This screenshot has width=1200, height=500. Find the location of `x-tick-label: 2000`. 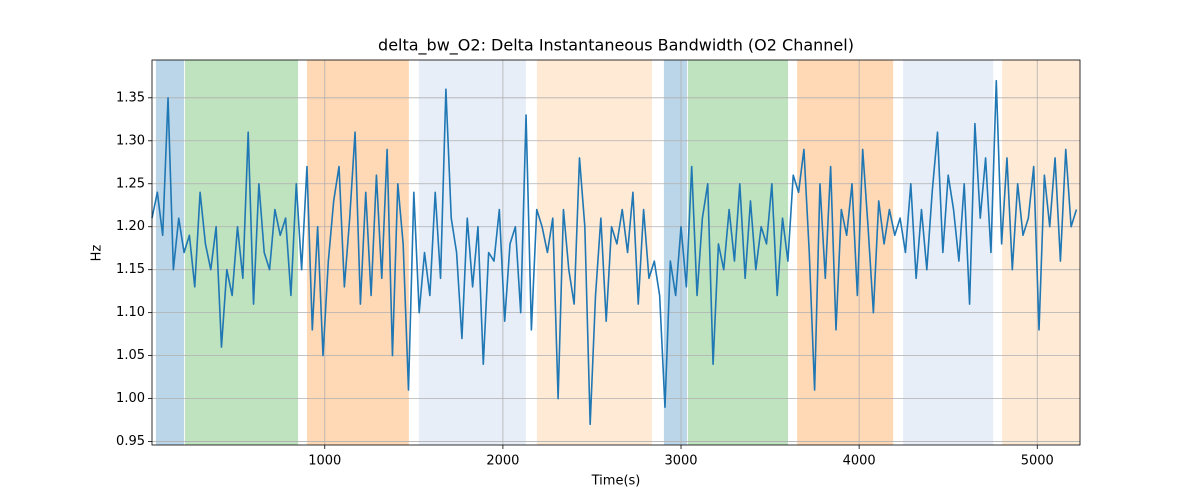

x-tick-label: 2000 is located at coordinates (502, 461).